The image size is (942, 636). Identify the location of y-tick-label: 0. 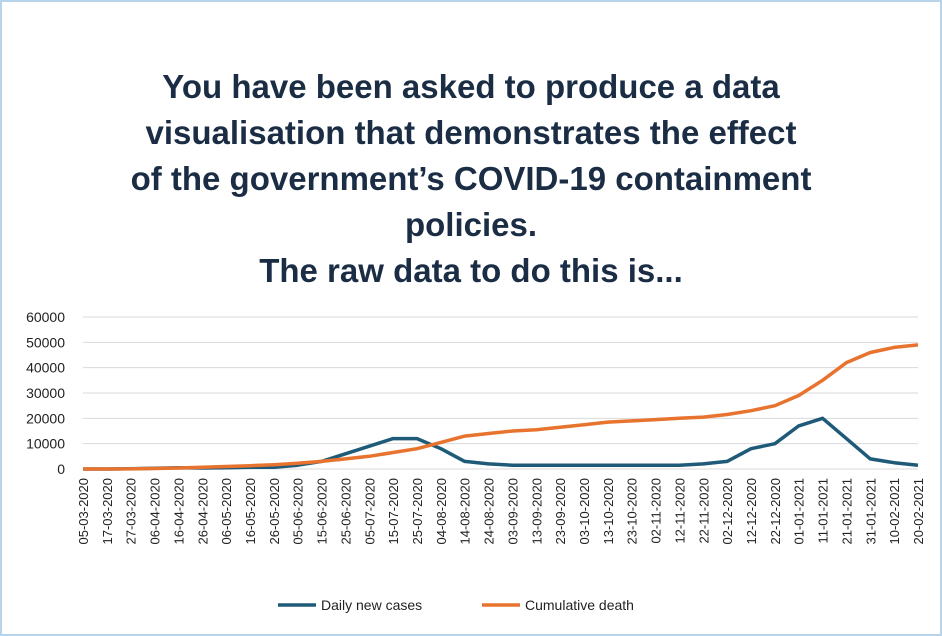
(61, 469).